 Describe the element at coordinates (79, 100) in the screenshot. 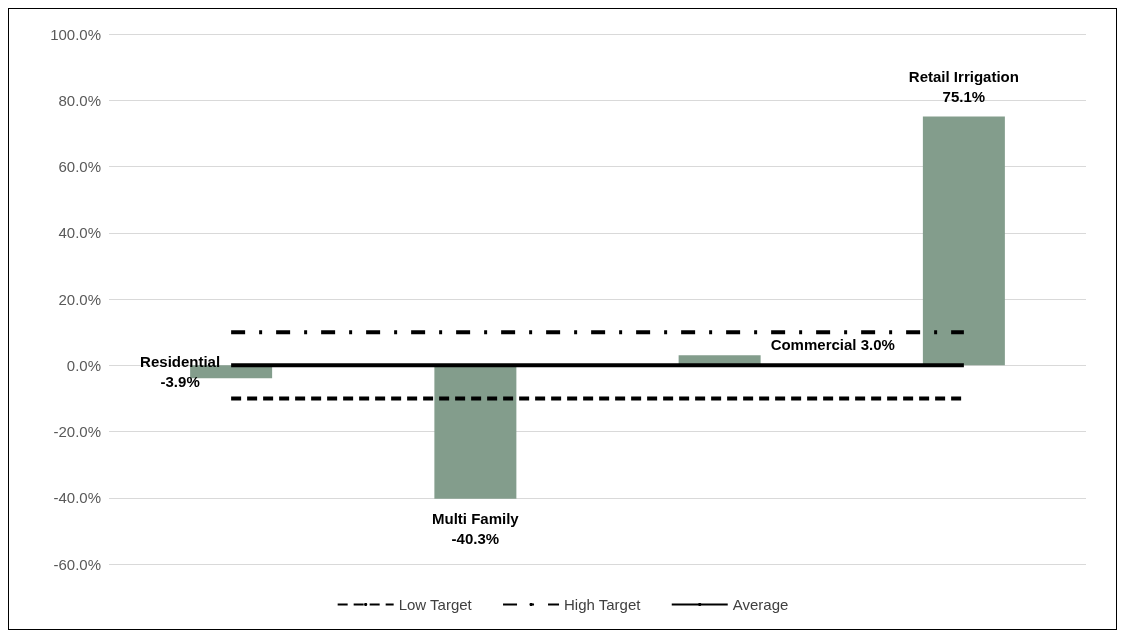

I see `y-tick-label: 80.0%` at that location.